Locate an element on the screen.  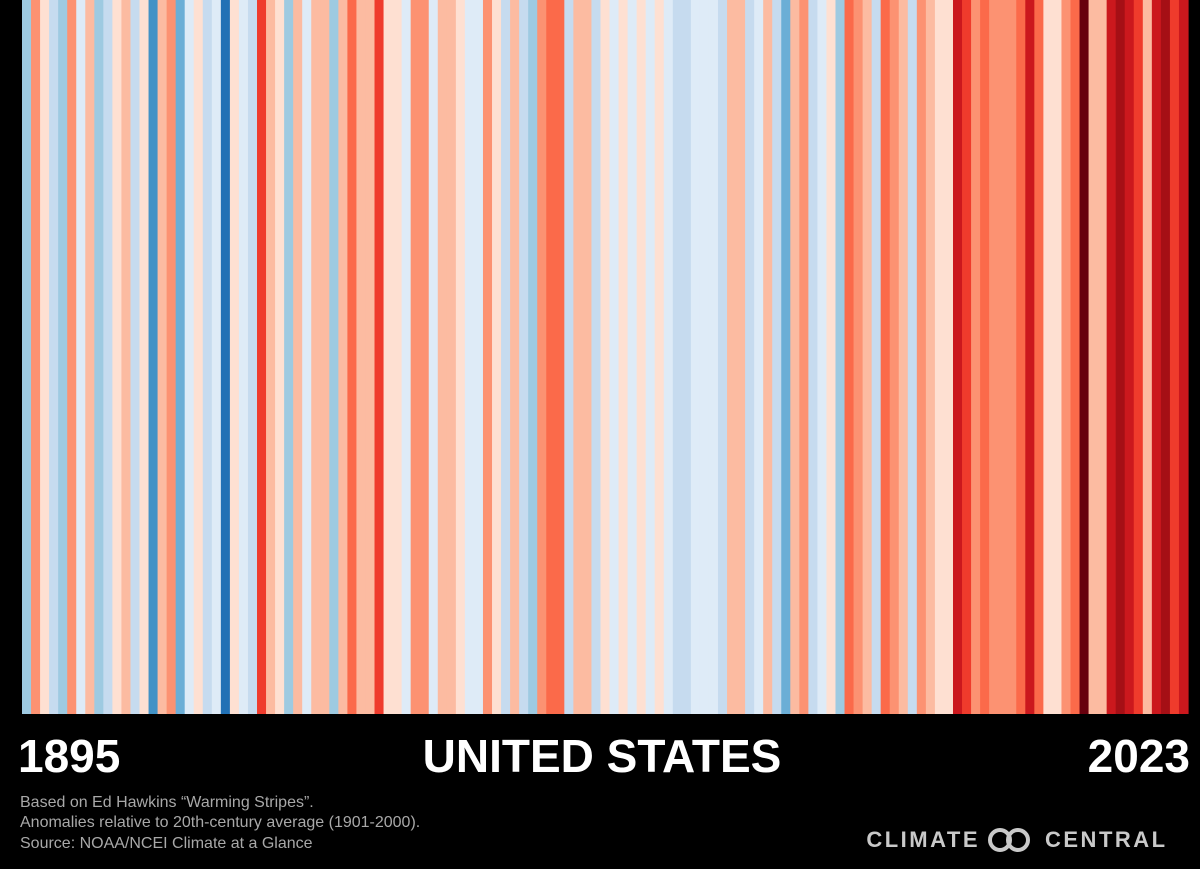
start-year: 1895 is located at coordinates (69, 756).